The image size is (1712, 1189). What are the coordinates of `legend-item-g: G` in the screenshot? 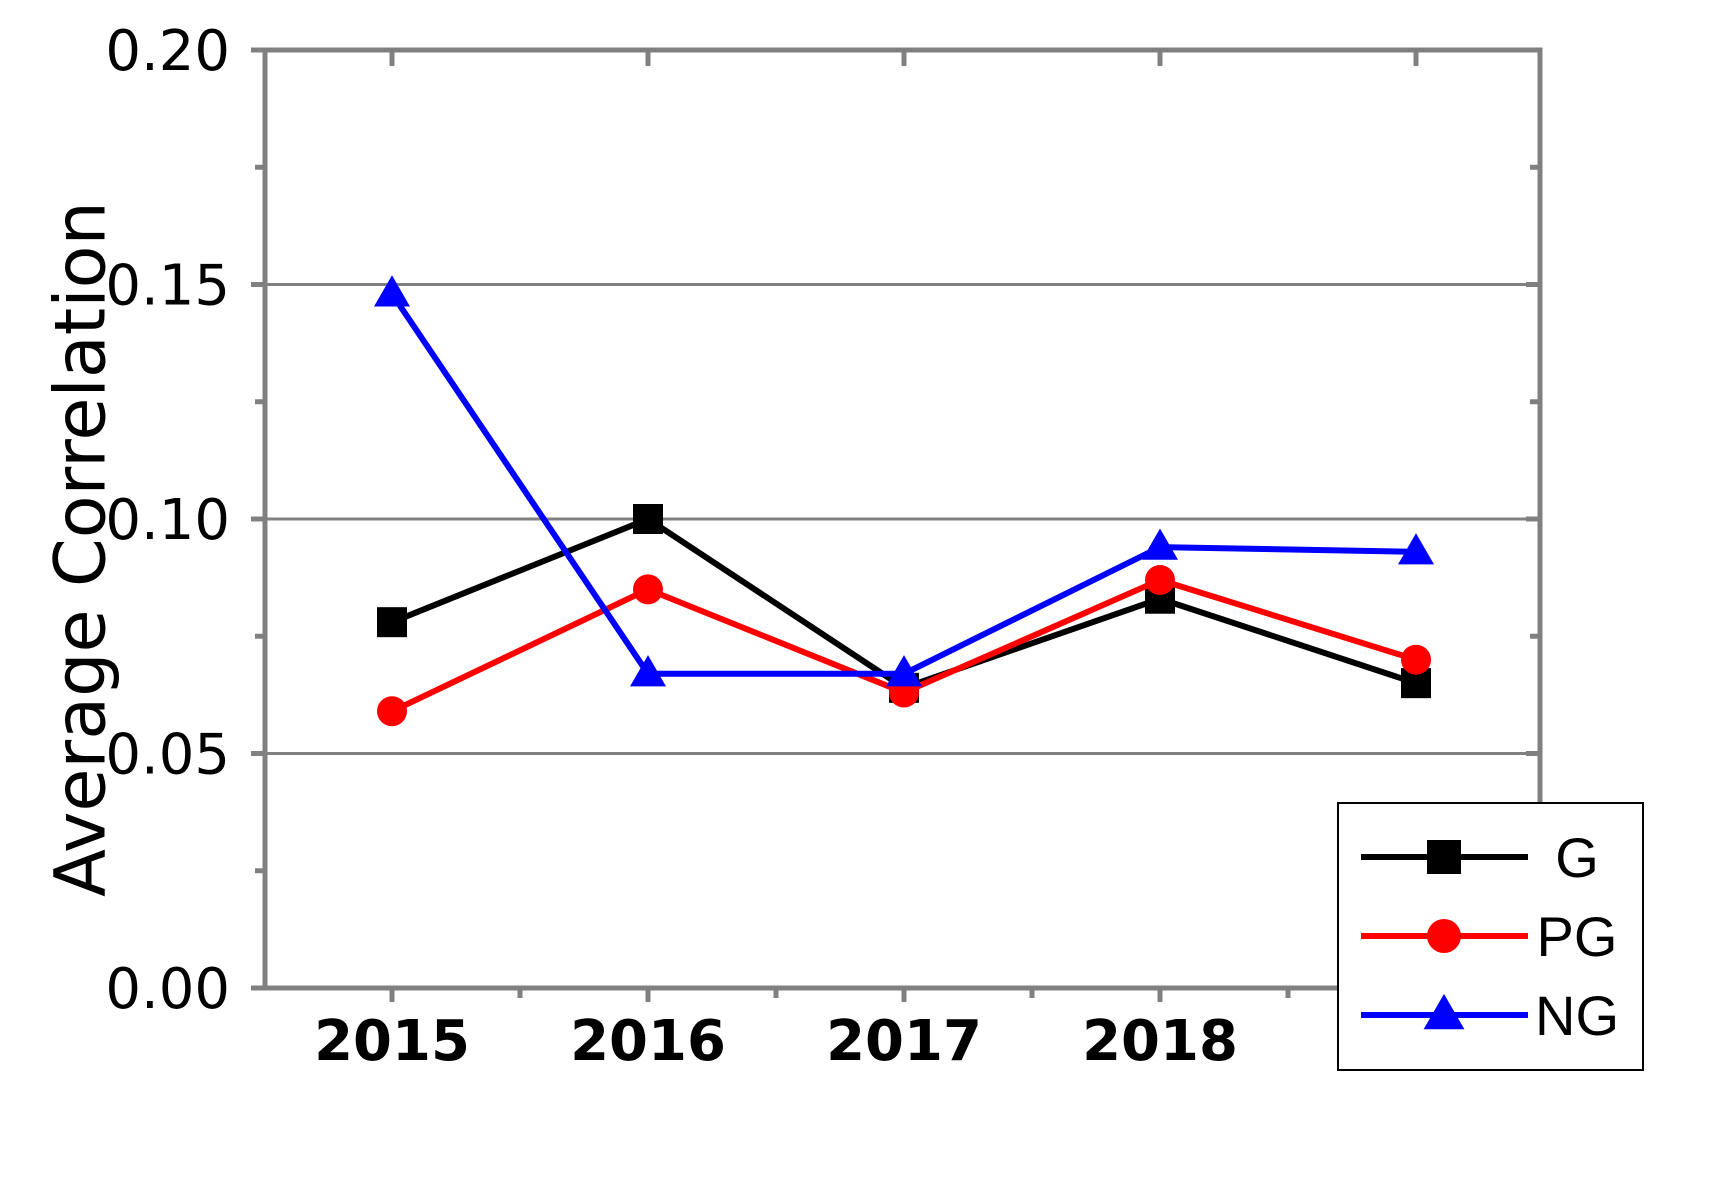 It's located at (1480, 857).